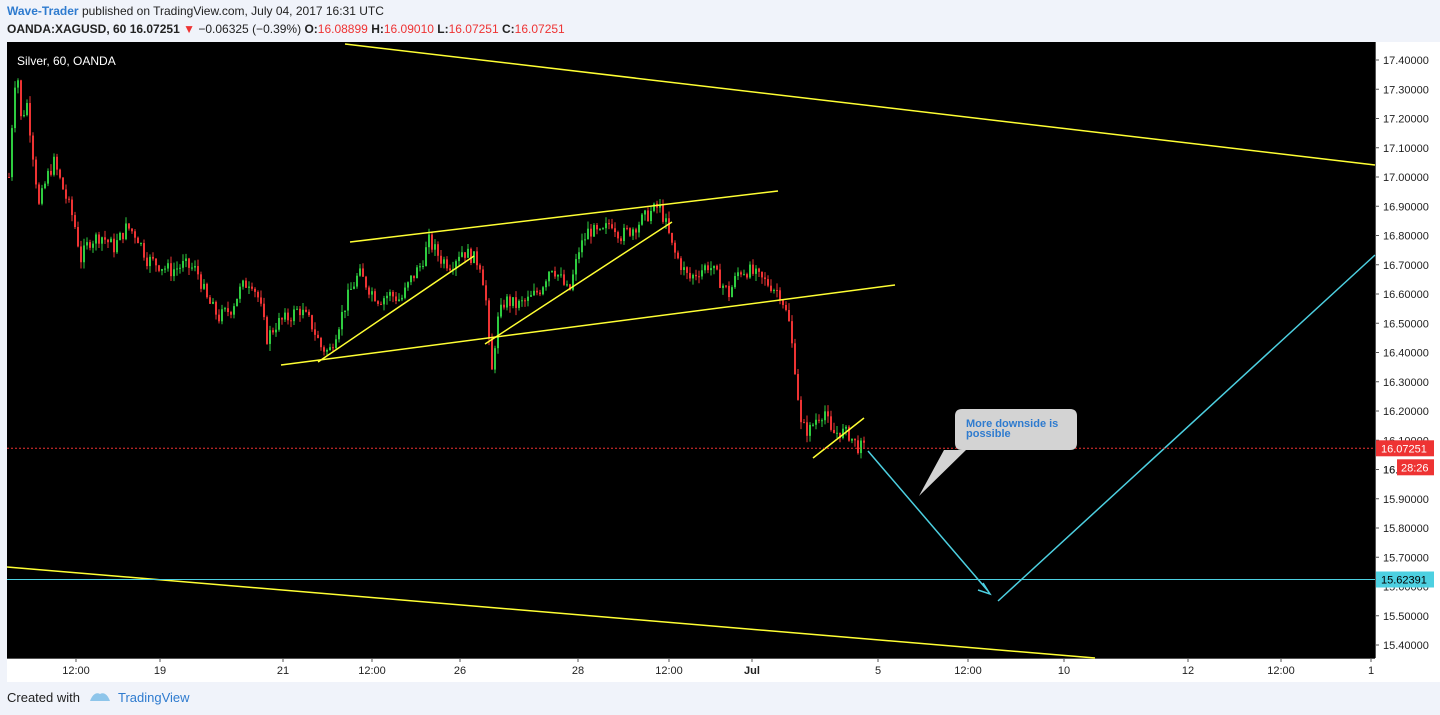 Image resolution: width=1440 pixels, height=715 pixels. Describe the element at coordinates (43, 11) in the screenshot. I see `author-link: Wave-Trader` at that location.